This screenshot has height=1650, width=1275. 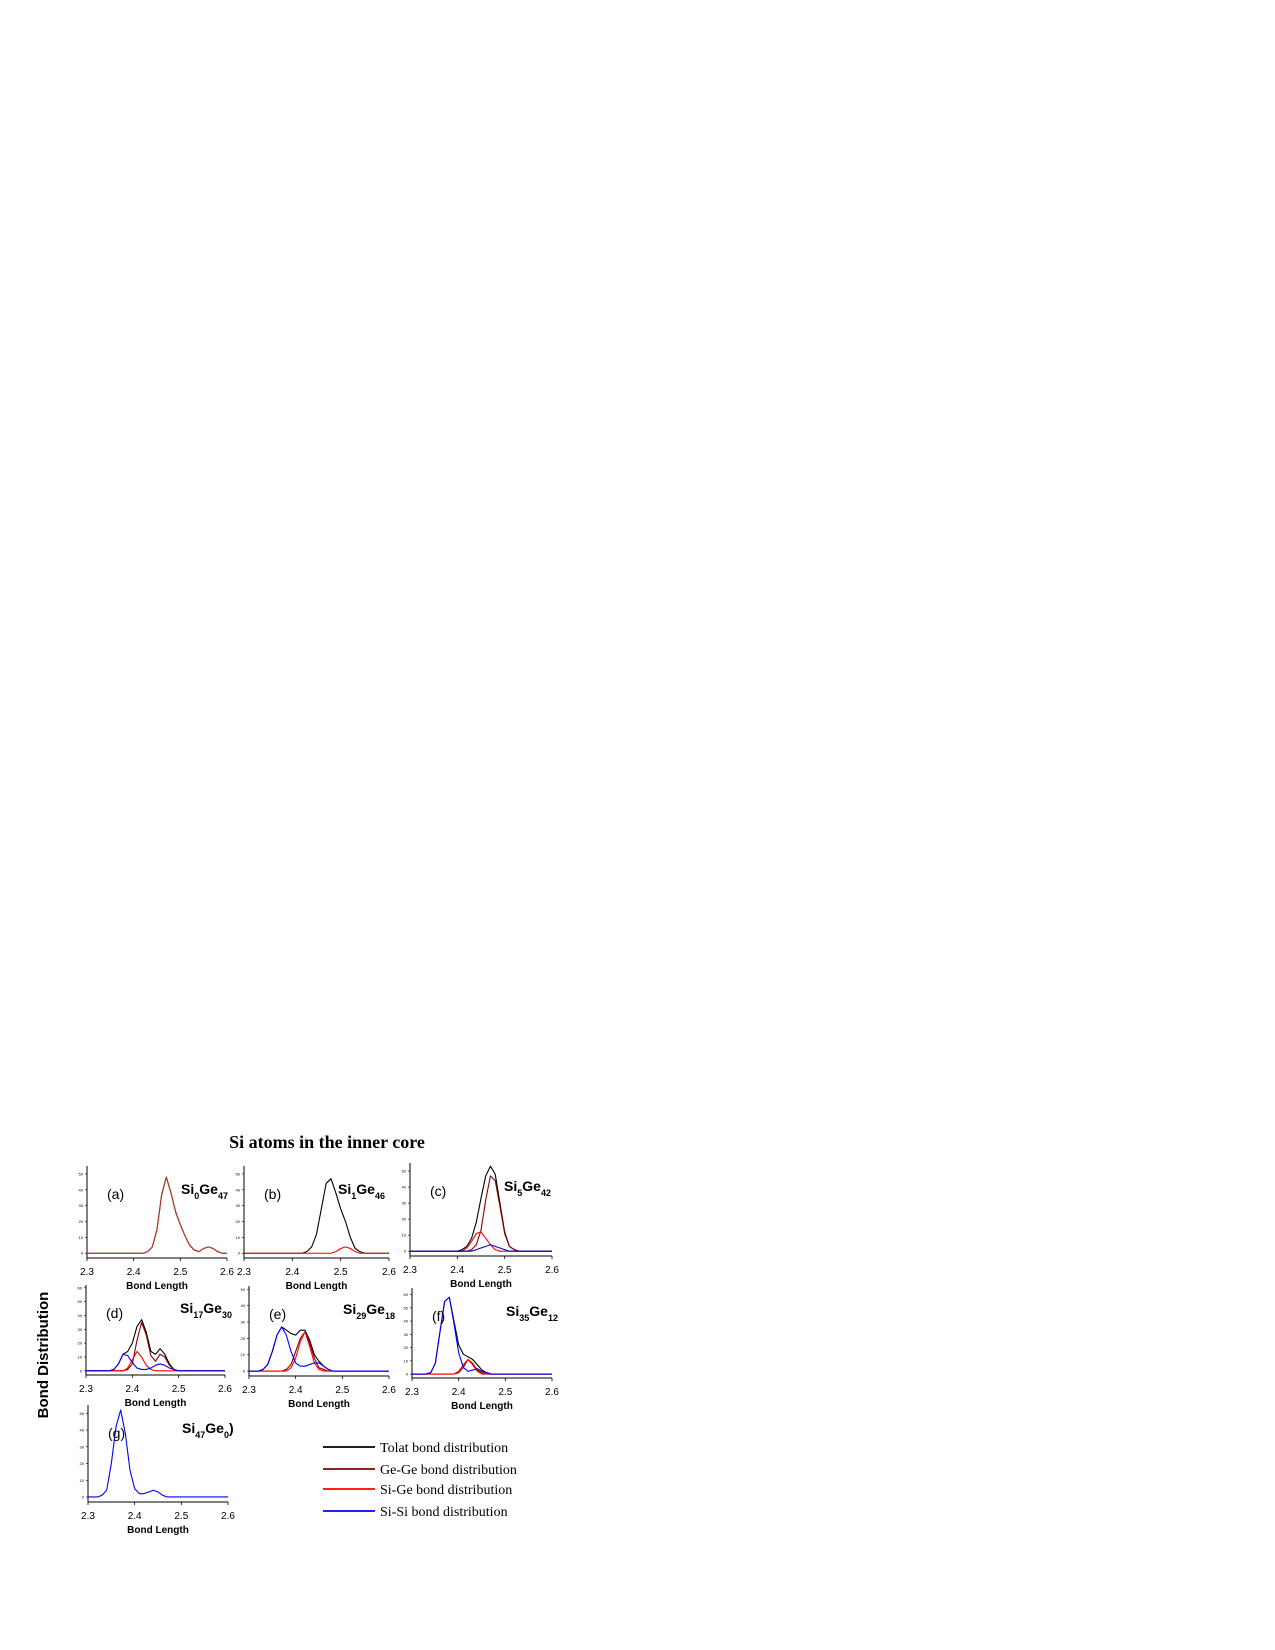 I want to click on formula: Si47Ge0), so click(x=208, y=1430).